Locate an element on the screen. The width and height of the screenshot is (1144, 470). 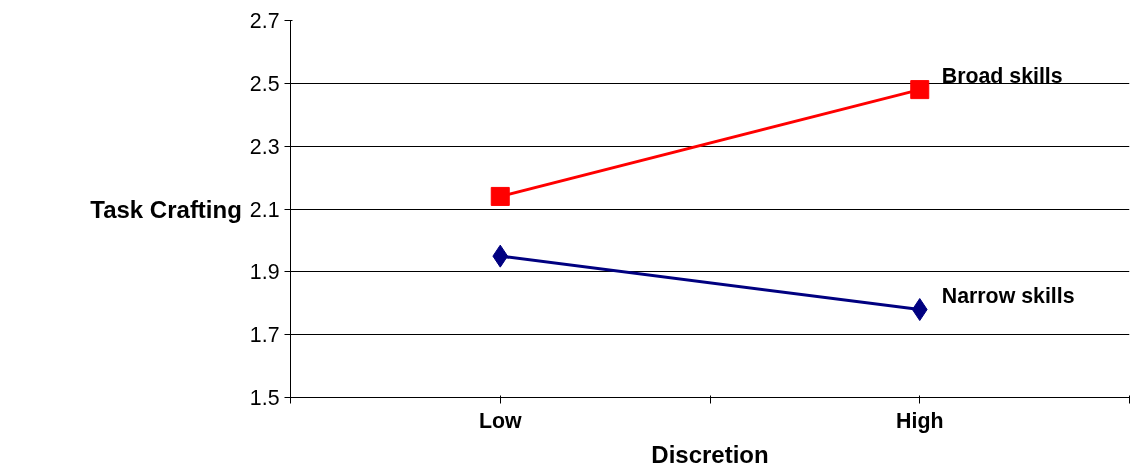
x-axis-title: Discretion is located at coordinates (710, 454).